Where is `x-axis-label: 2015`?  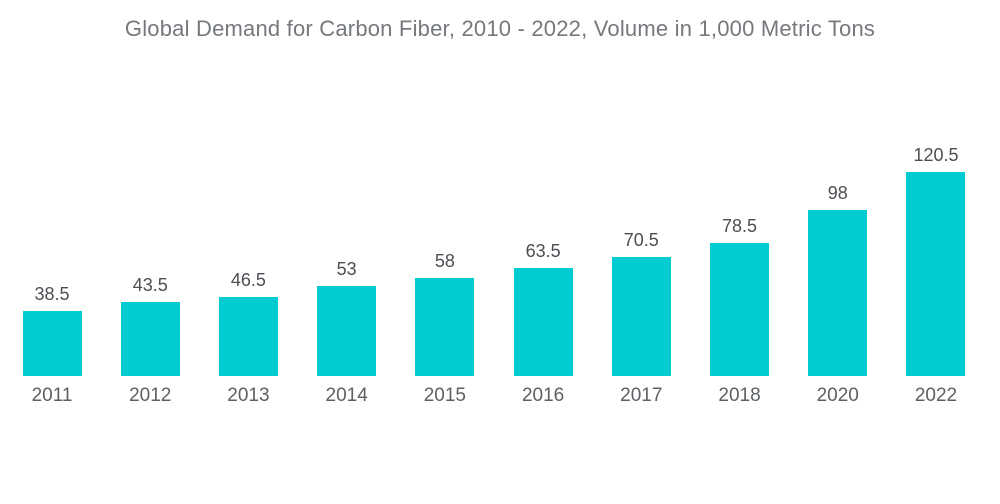
x-axis-label: 2015 is located at coordinates (445, 395).